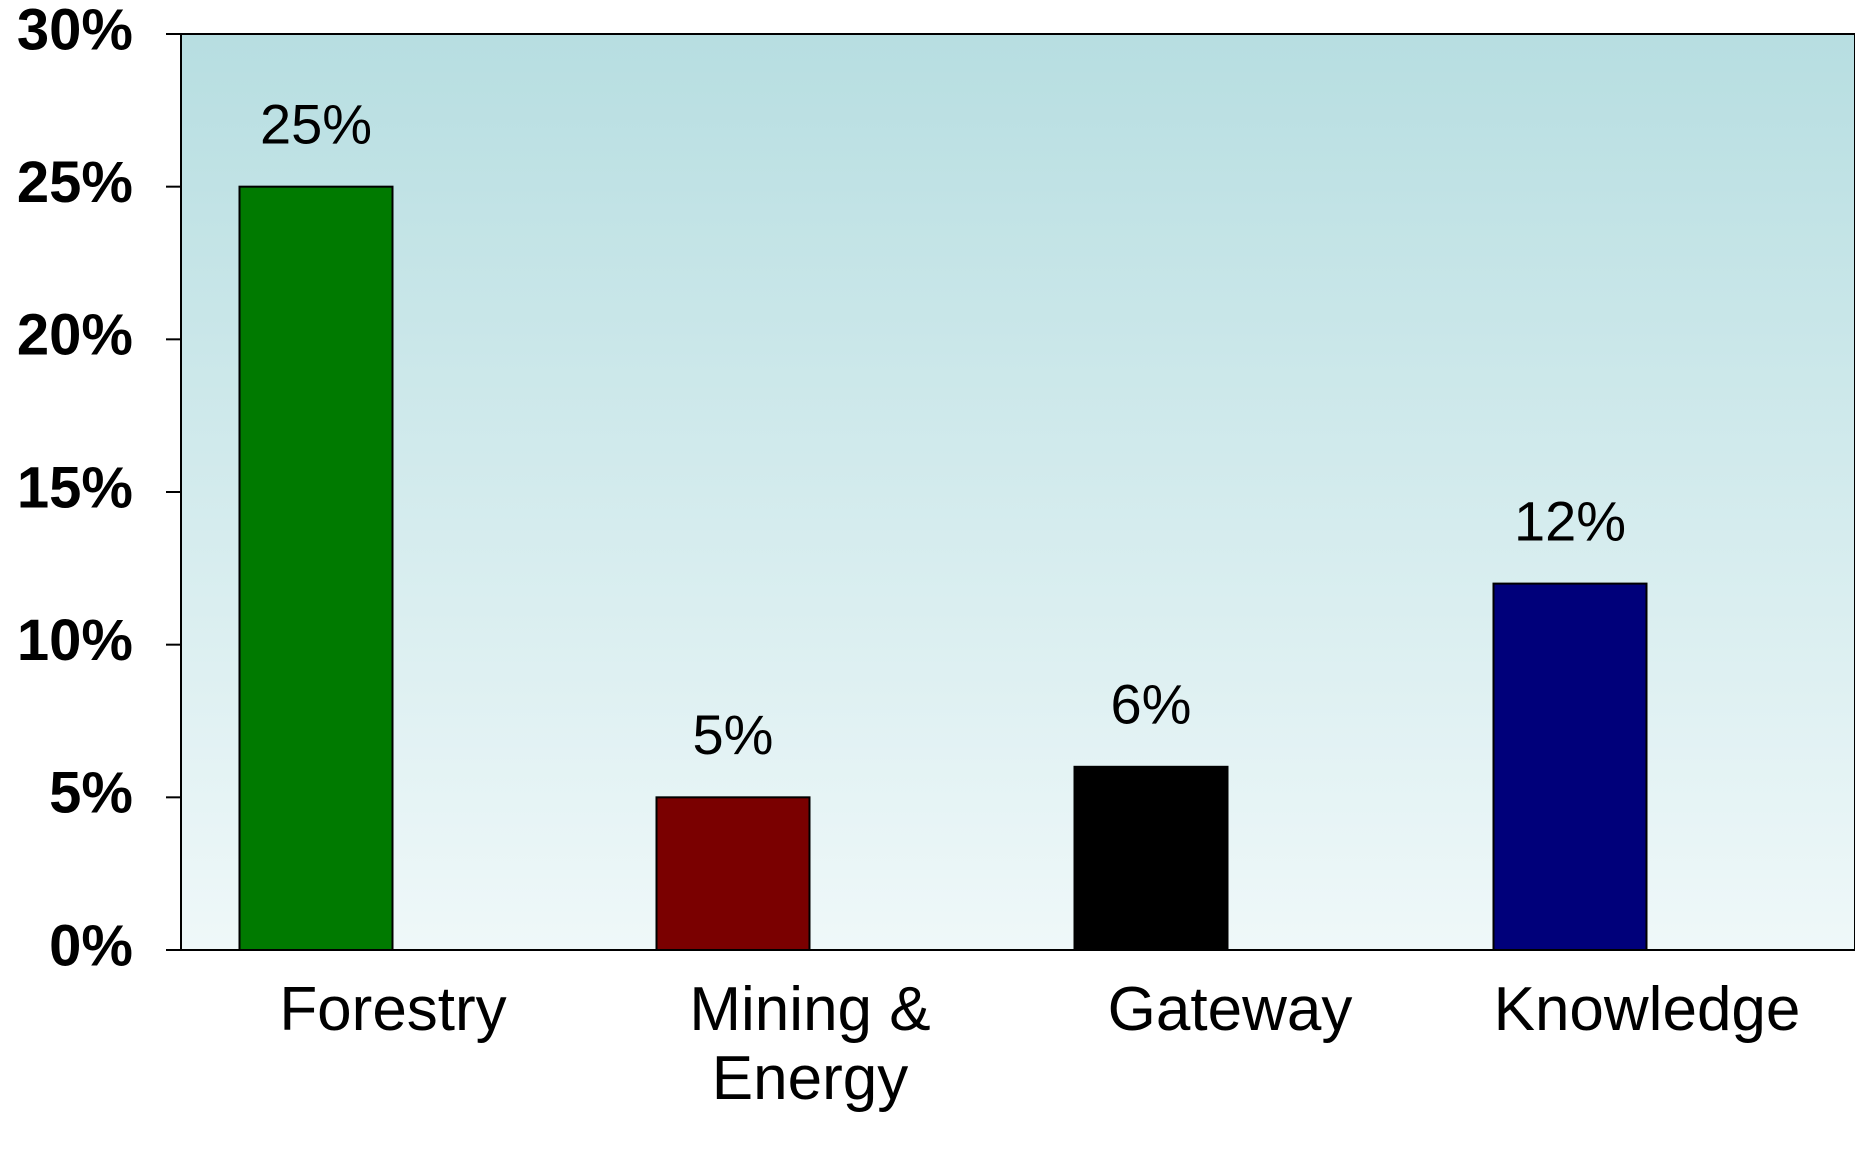  Describe the element at coordinates (1230, 1009) in the screenshot. I see `x-tick-label: Gateway` at that location.